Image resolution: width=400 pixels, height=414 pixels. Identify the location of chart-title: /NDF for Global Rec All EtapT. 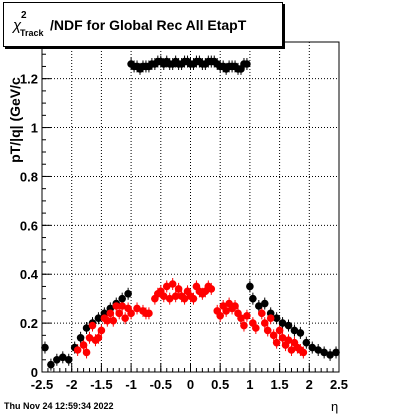
(148, 25).